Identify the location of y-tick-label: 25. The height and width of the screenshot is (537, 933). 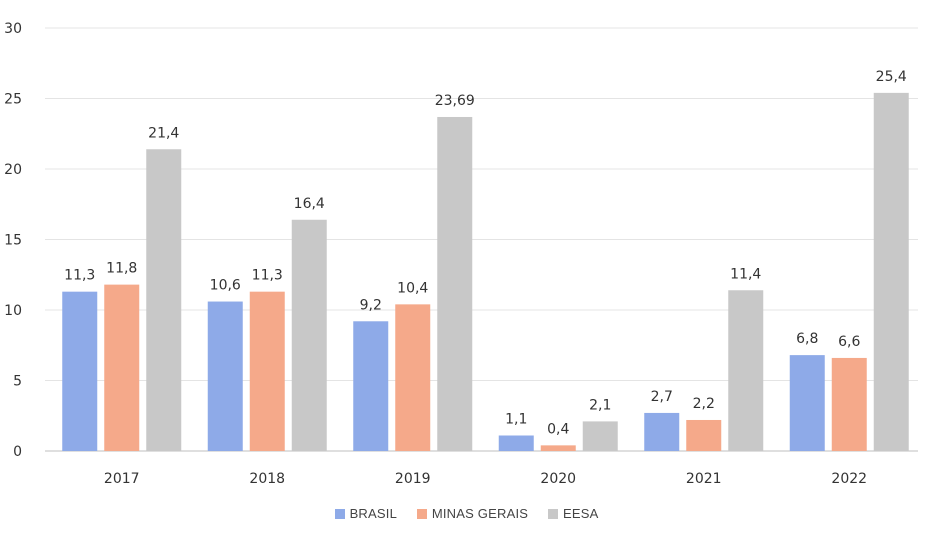
(13, 100).